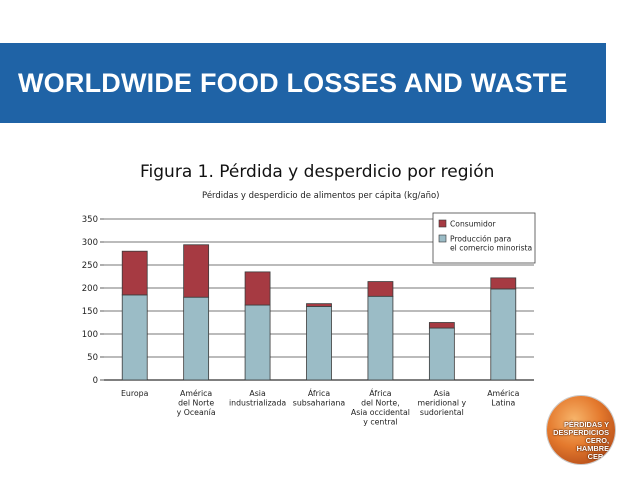 This screenshot has width=638, height=478. I want to click on logo-line: CERO,, so click(597, 440).